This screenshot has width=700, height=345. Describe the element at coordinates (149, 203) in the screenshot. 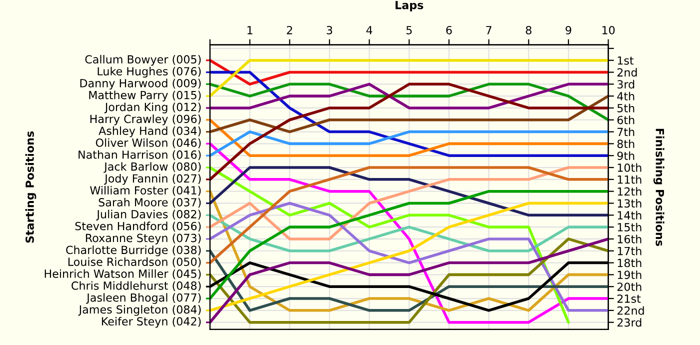

I see `legend-label: Sarah Moore (037)` at that location.